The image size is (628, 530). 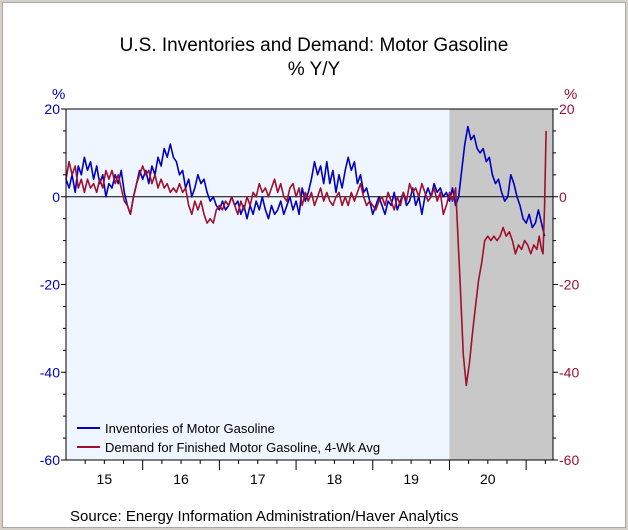 I want to click on legend-label-inventories: Inventories of Motor Gasoline, so click(x=190, y=428).